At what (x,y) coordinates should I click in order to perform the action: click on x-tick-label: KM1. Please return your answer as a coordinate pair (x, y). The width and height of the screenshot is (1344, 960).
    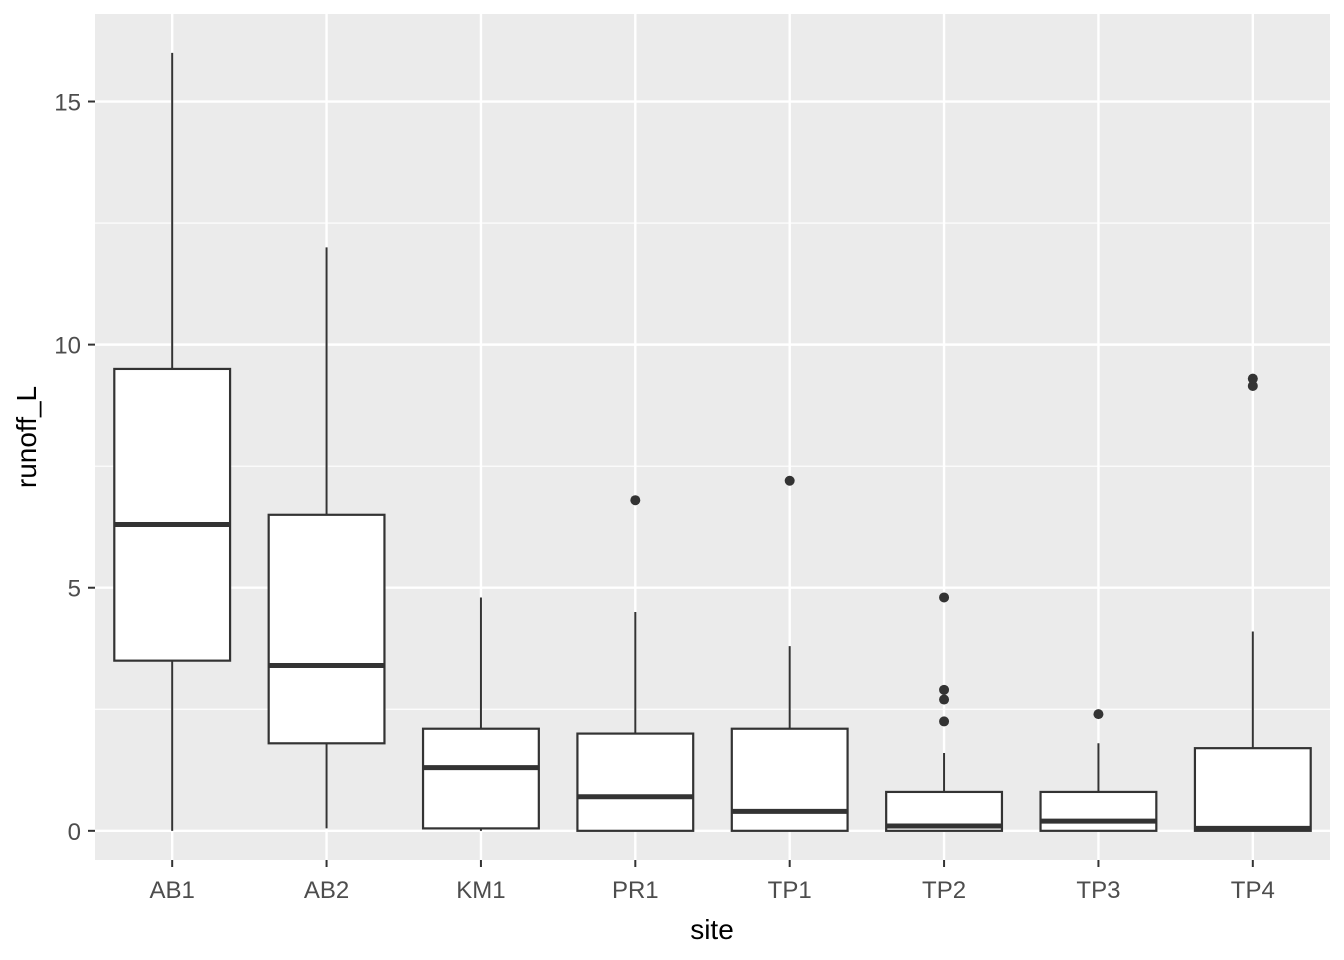
    Looking at the image, I should click on (480, 890).